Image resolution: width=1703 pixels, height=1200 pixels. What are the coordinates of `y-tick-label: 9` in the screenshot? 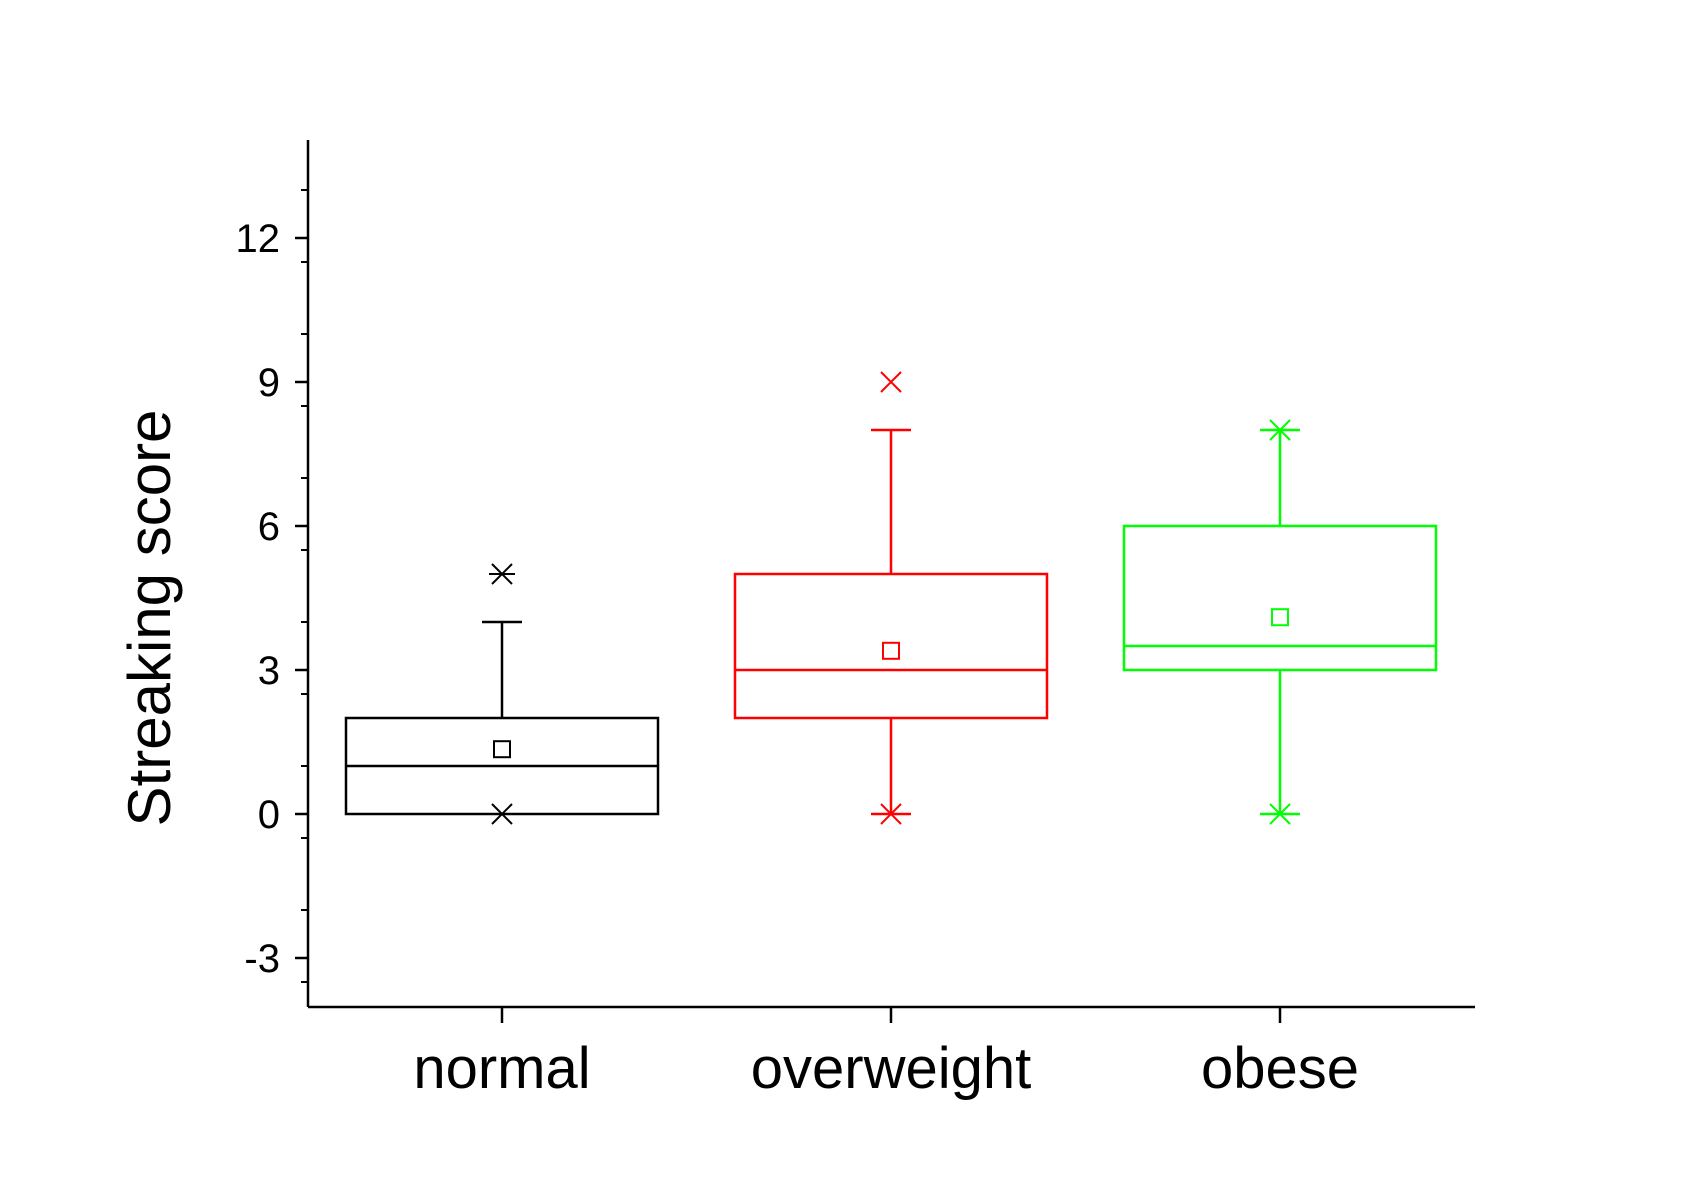 It's located at (269, 383).